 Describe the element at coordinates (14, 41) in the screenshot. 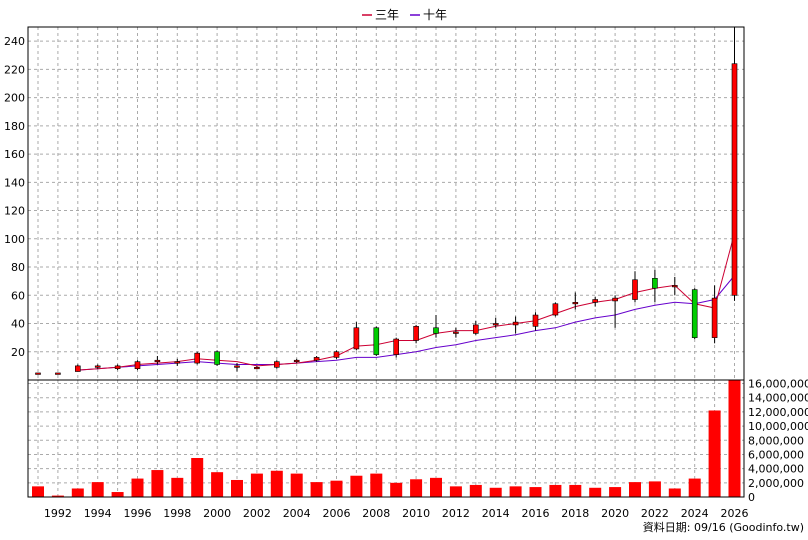

I see `price-tick-label: 240` at that location.